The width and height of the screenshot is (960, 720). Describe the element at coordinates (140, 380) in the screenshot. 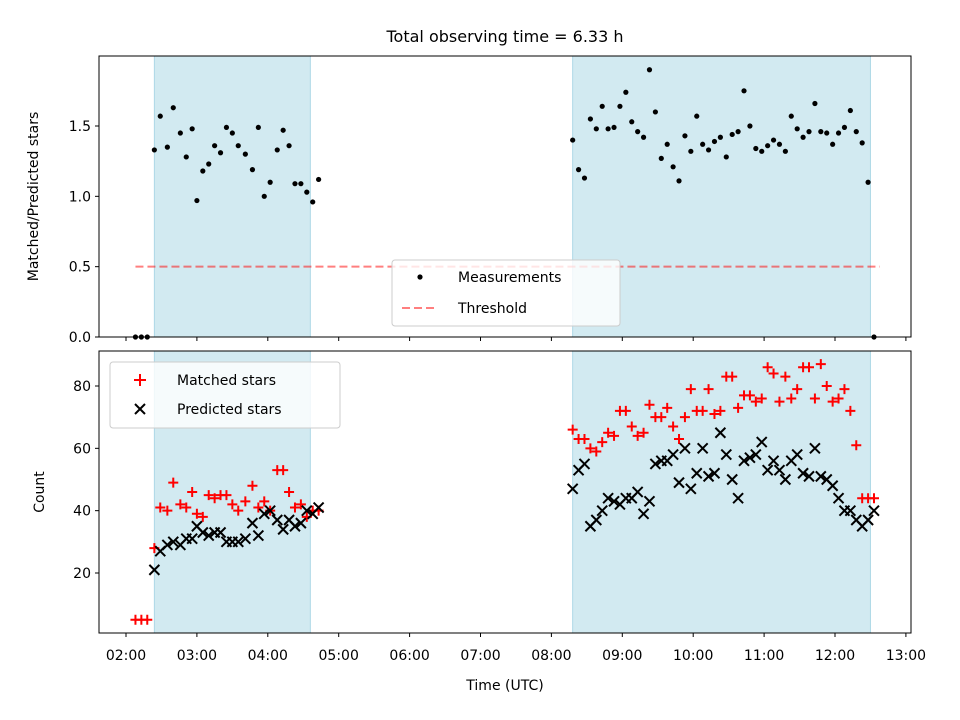

I see `legend-matched-marker` at that location.